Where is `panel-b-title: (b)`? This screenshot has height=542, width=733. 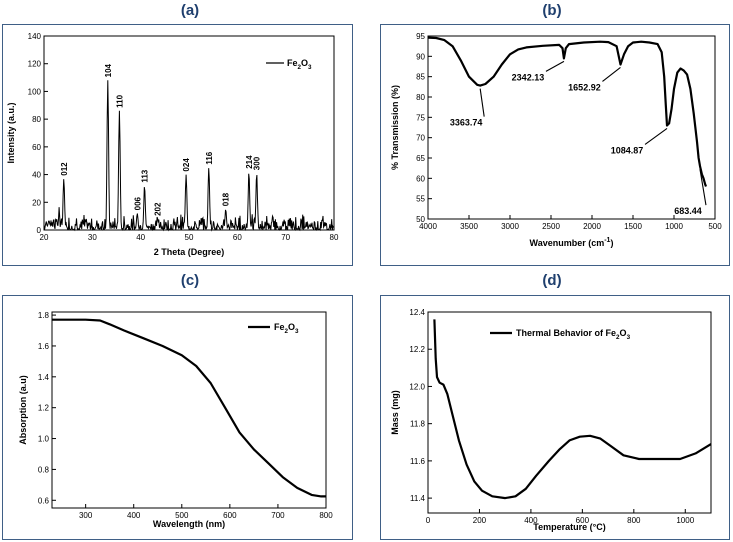
panel-b-title: (b) is located at coordinates (552, 10).